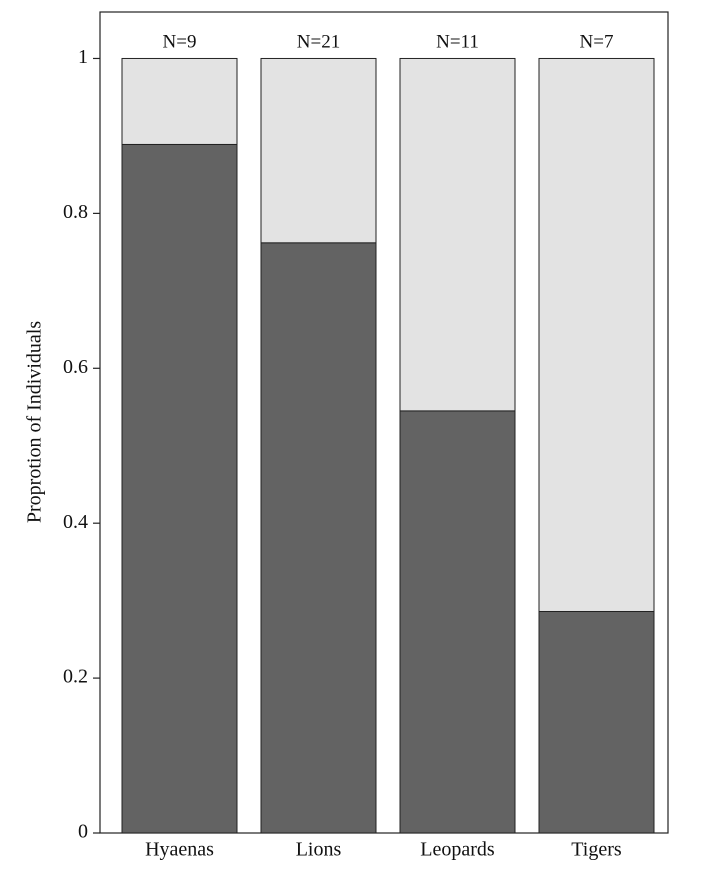 Image resolution: width=720 pixels, height=871 pixels. Describe the element at coordinates (318, 41) in the screenshot. I see `sample-size-label: N=21` at that location.